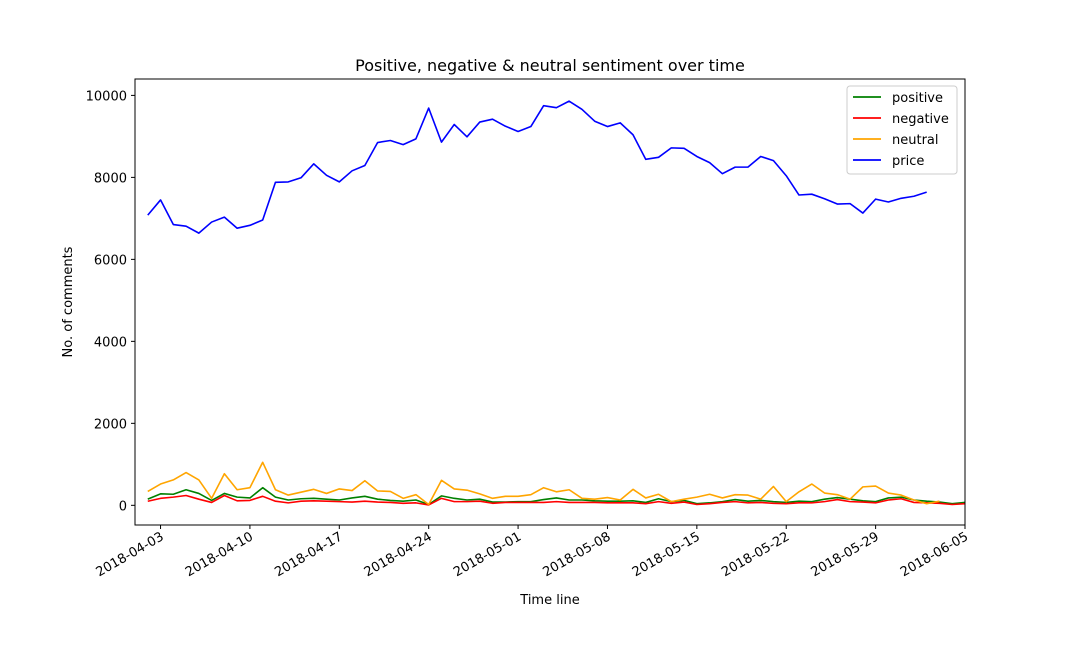 This screenshot has height=657, width=1072. Describe the element at coordinates (543, 483) in the screenshot. I see `series-line-neutral` at that location.